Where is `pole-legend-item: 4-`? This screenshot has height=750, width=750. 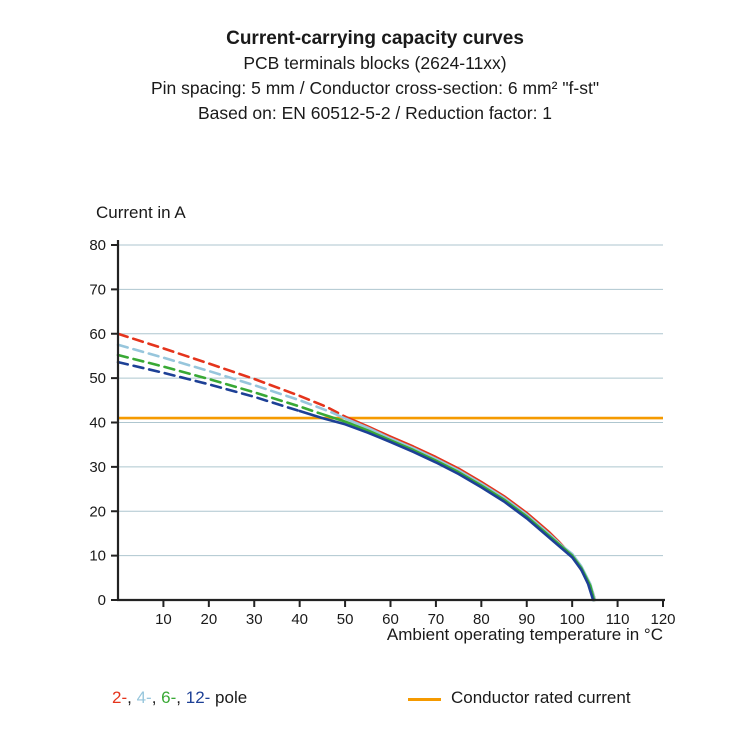
pole-legend-item: 4- is located at coordinates (144, 697).